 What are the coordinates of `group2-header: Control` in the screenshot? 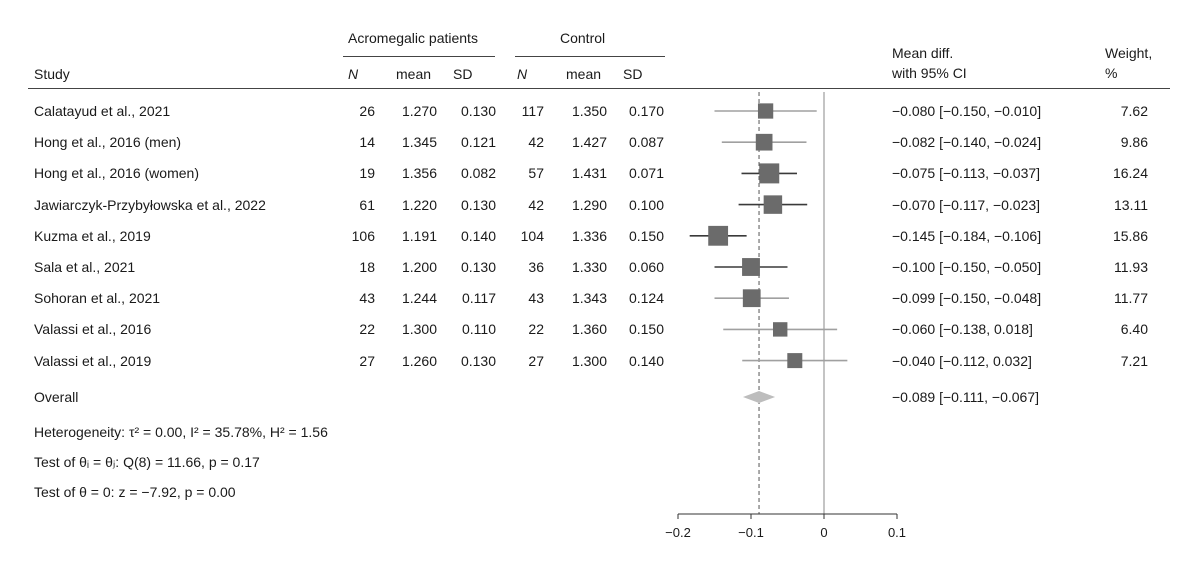 It's located at (583, 38).